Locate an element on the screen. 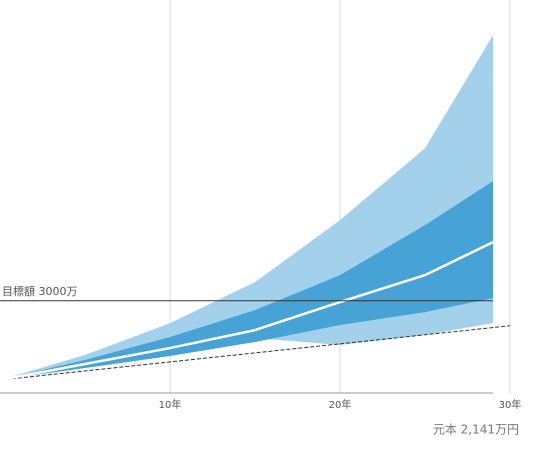 The width and height of the screenshot is (541, 449). x-tick-label: 20年 is located at coordinates (340, 404).